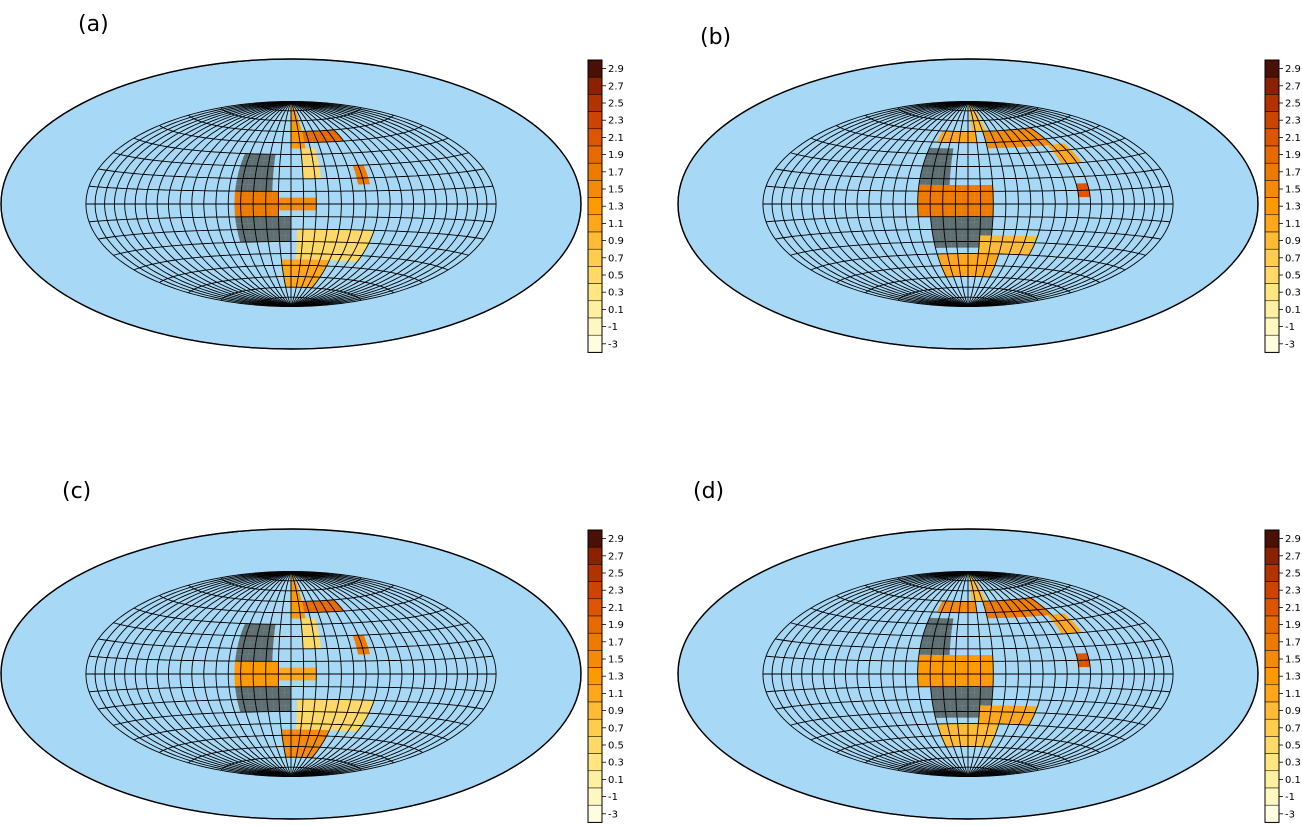  What do you see at coordinates (1290, 814) in the screenshot?
I see `colorbar-tick-label: -3` at bounding box center [1290, 814].